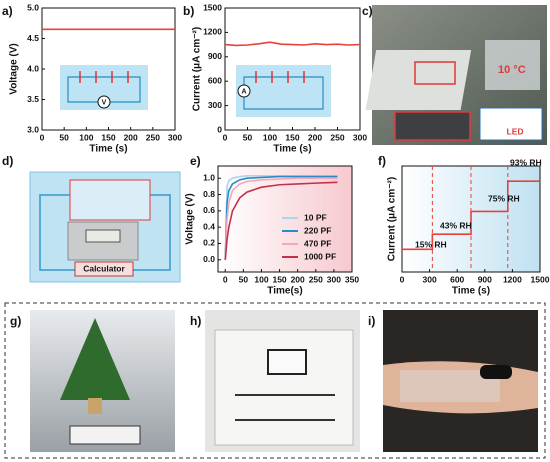  What do you see at coordinates (526, 162) in the screenshot?
I see `annotation: 93% RH` at bounding box center [526, 162].